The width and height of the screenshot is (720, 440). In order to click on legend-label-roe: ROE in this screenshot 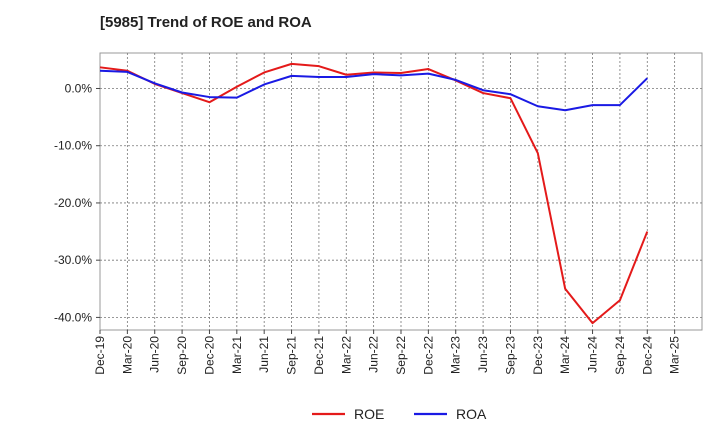, I will do `click(369, 414)`.